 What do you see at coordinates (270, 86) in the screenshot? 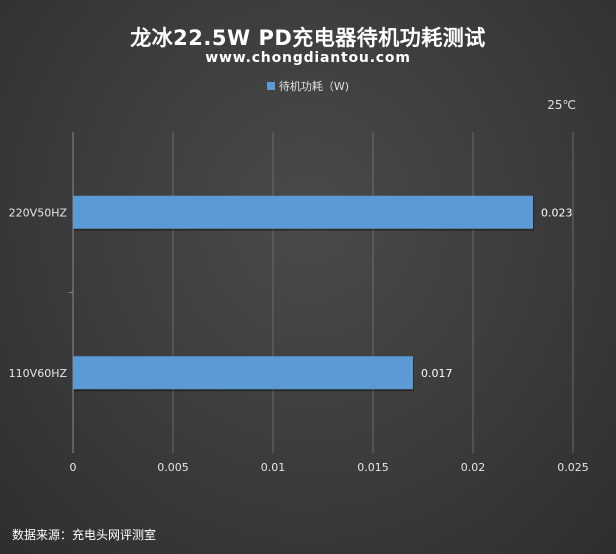
I see `legend-swatch` at bounding box center [270, 86].